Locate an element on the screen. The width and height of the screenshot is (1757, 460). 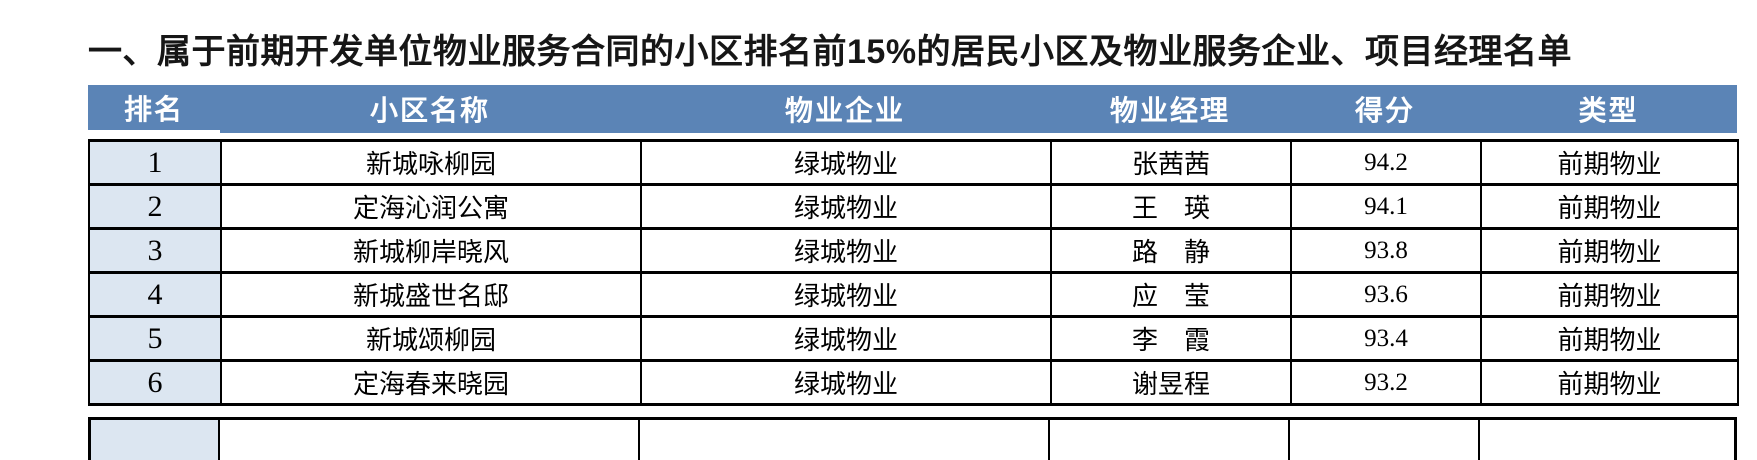
table-row-partial is located at coordinates (912, 438).